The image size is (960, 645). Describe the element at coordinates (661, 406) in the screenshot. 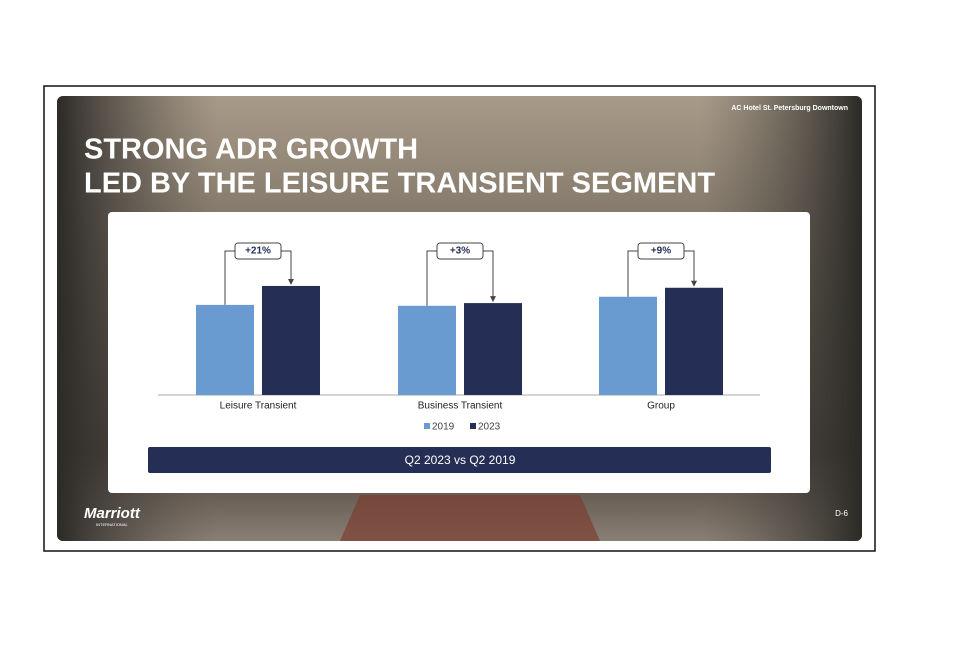

I see `x-tick-label: Group` at that location.